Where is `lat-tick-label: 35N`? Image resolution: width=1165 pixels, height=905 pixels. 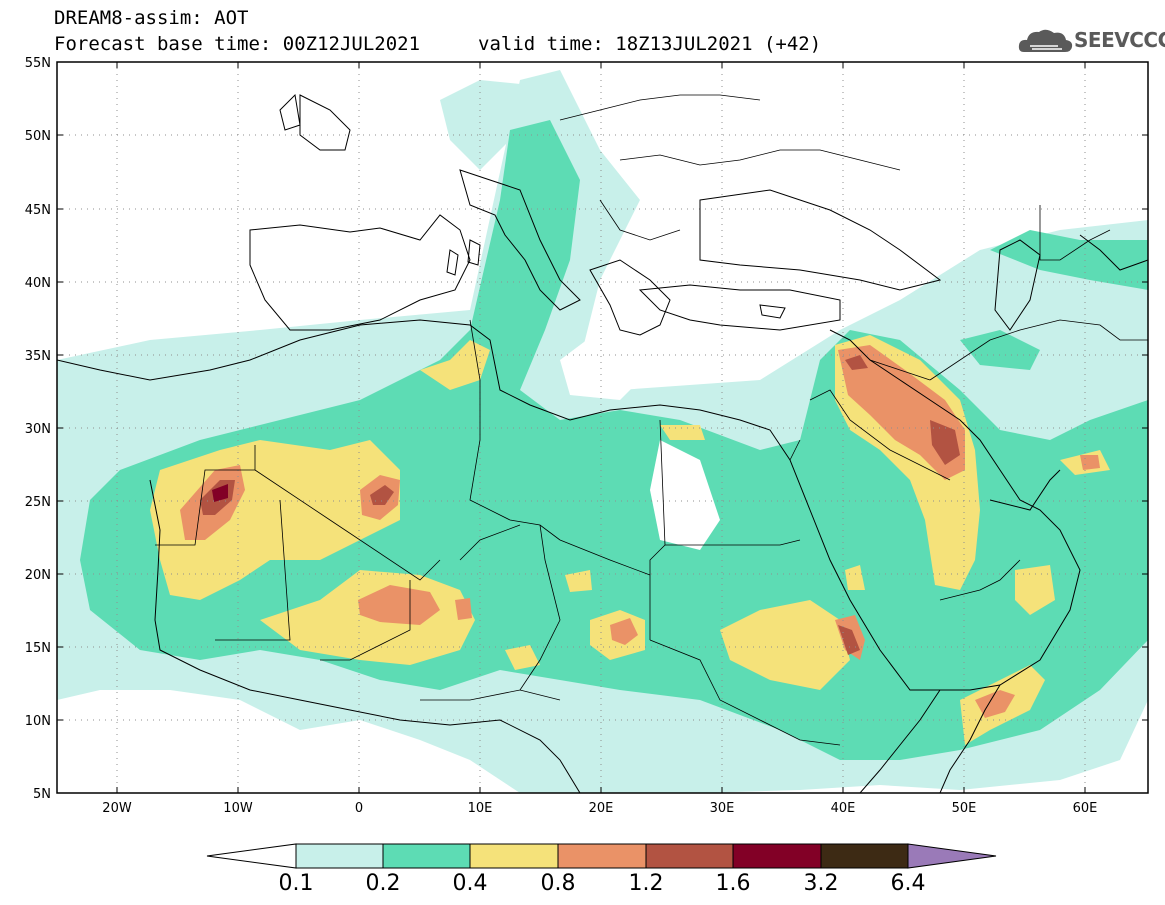
lat-tick-label: 35N is located at coordinates (38, 356).